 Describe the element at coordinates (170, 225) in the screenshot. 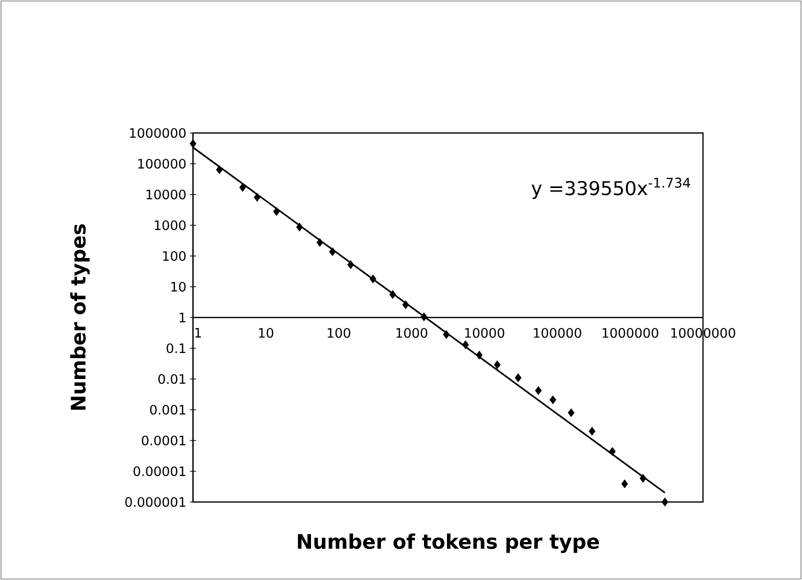

I see `y-tick-label: 1000` at that location.